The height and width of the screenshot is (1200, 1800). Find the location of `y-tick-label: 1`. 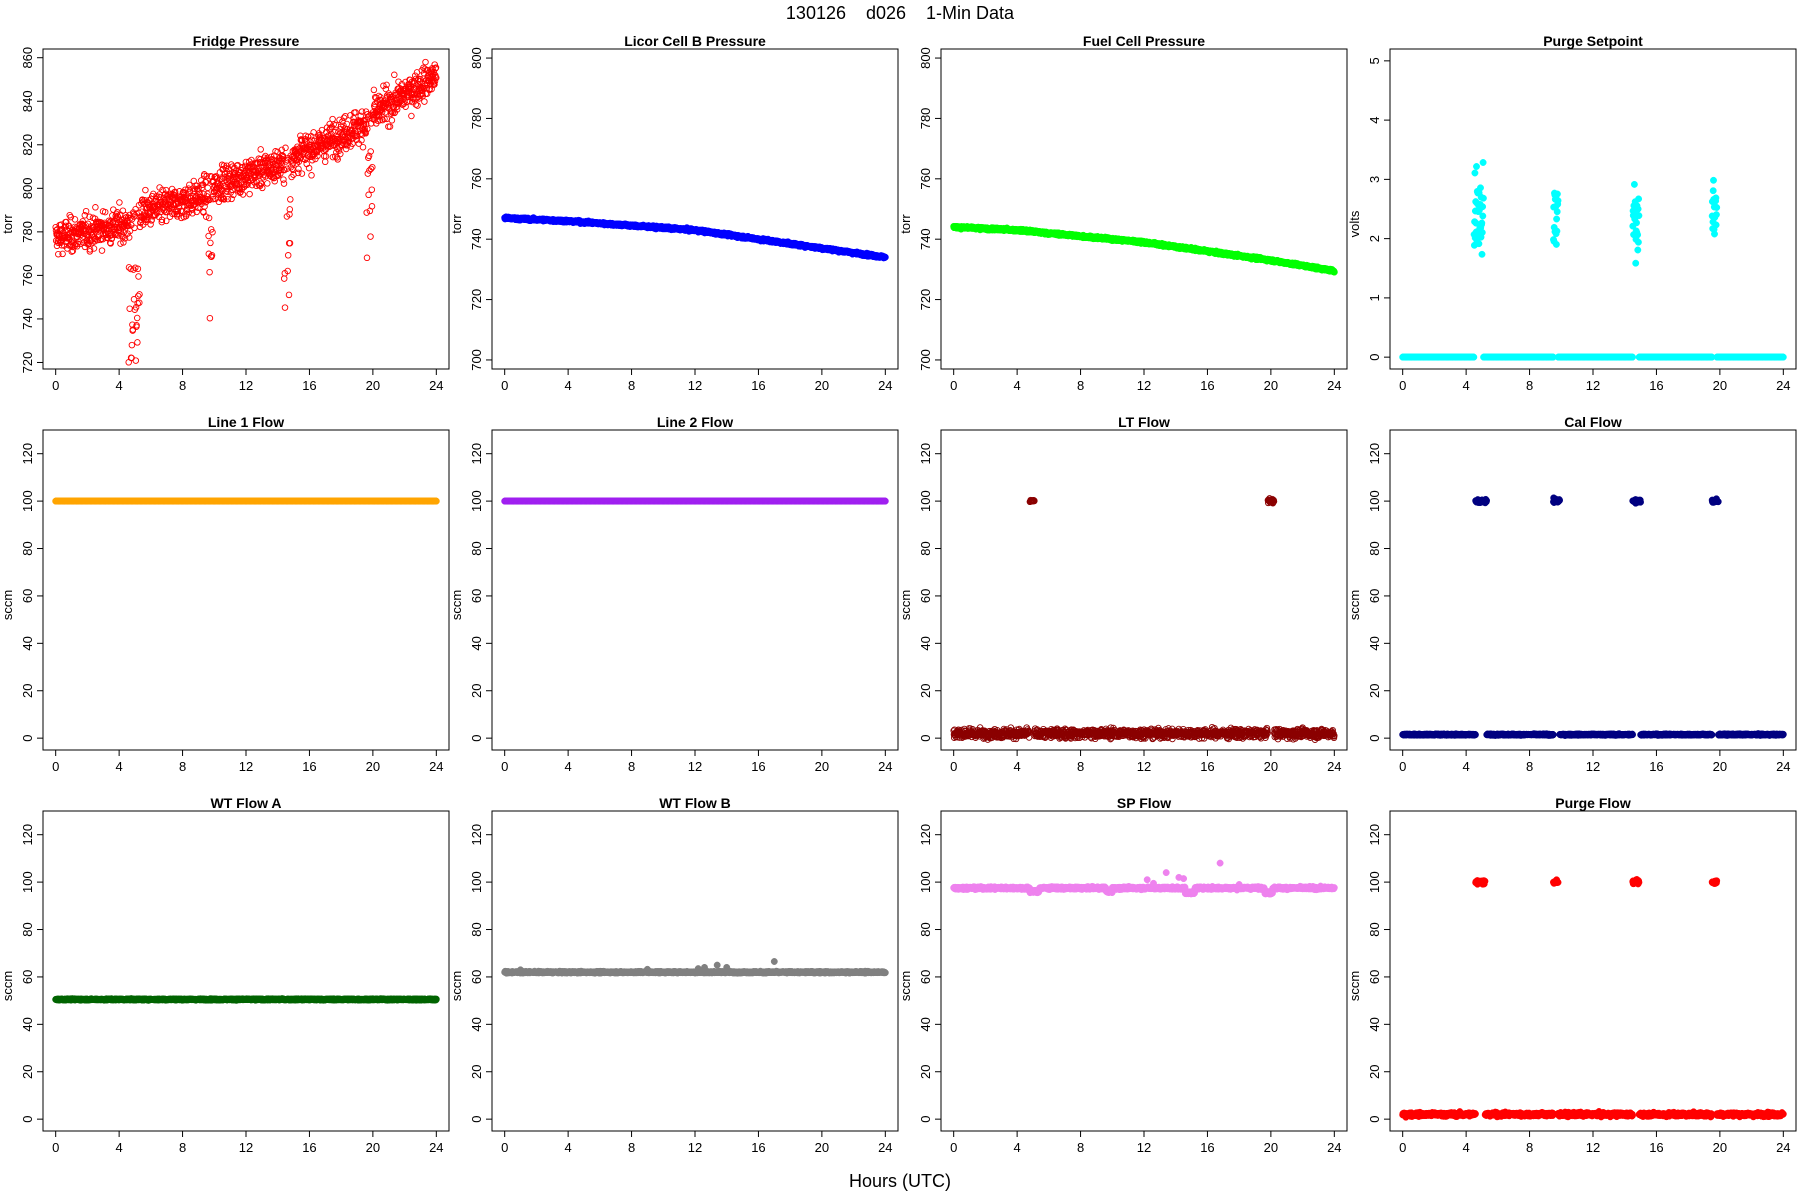

y-tick-label: 1 is located at coordinates (1374, 297).